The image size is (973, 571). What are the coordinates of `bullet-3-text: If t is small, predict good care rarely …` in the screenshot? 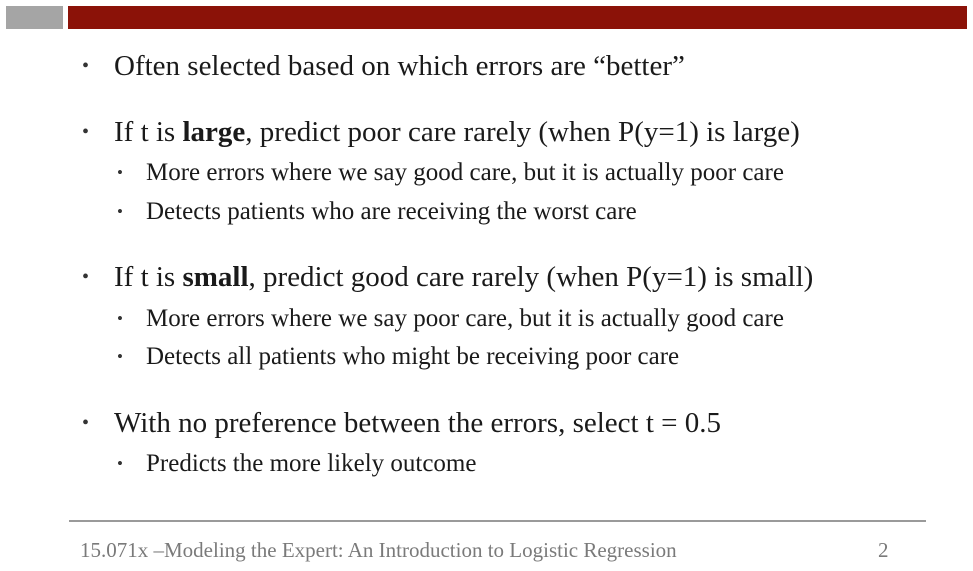 It's located at (463, 277).